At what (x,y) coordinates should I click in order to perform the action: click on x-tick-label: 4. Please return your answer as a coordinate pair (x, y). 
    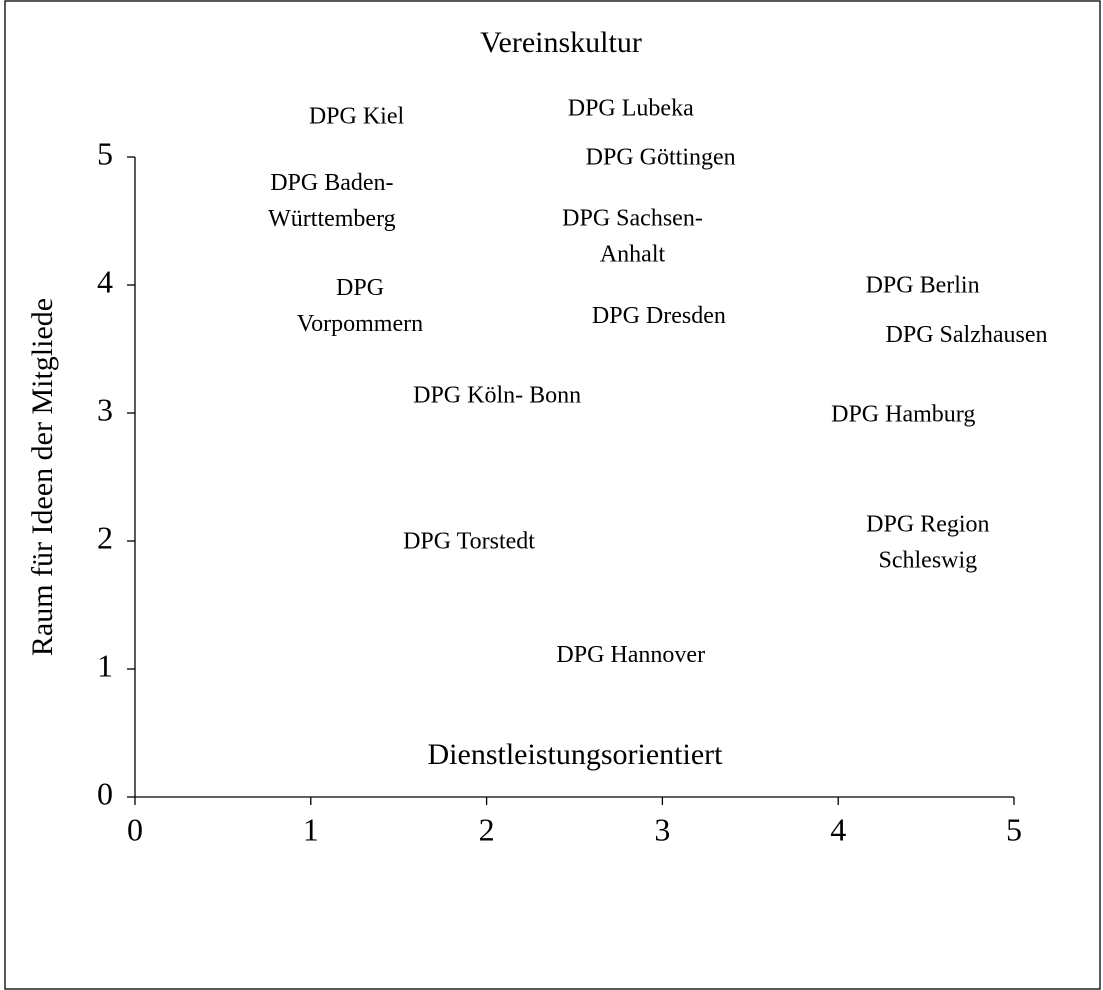
    Looking at the image, I should click on (838, 829).